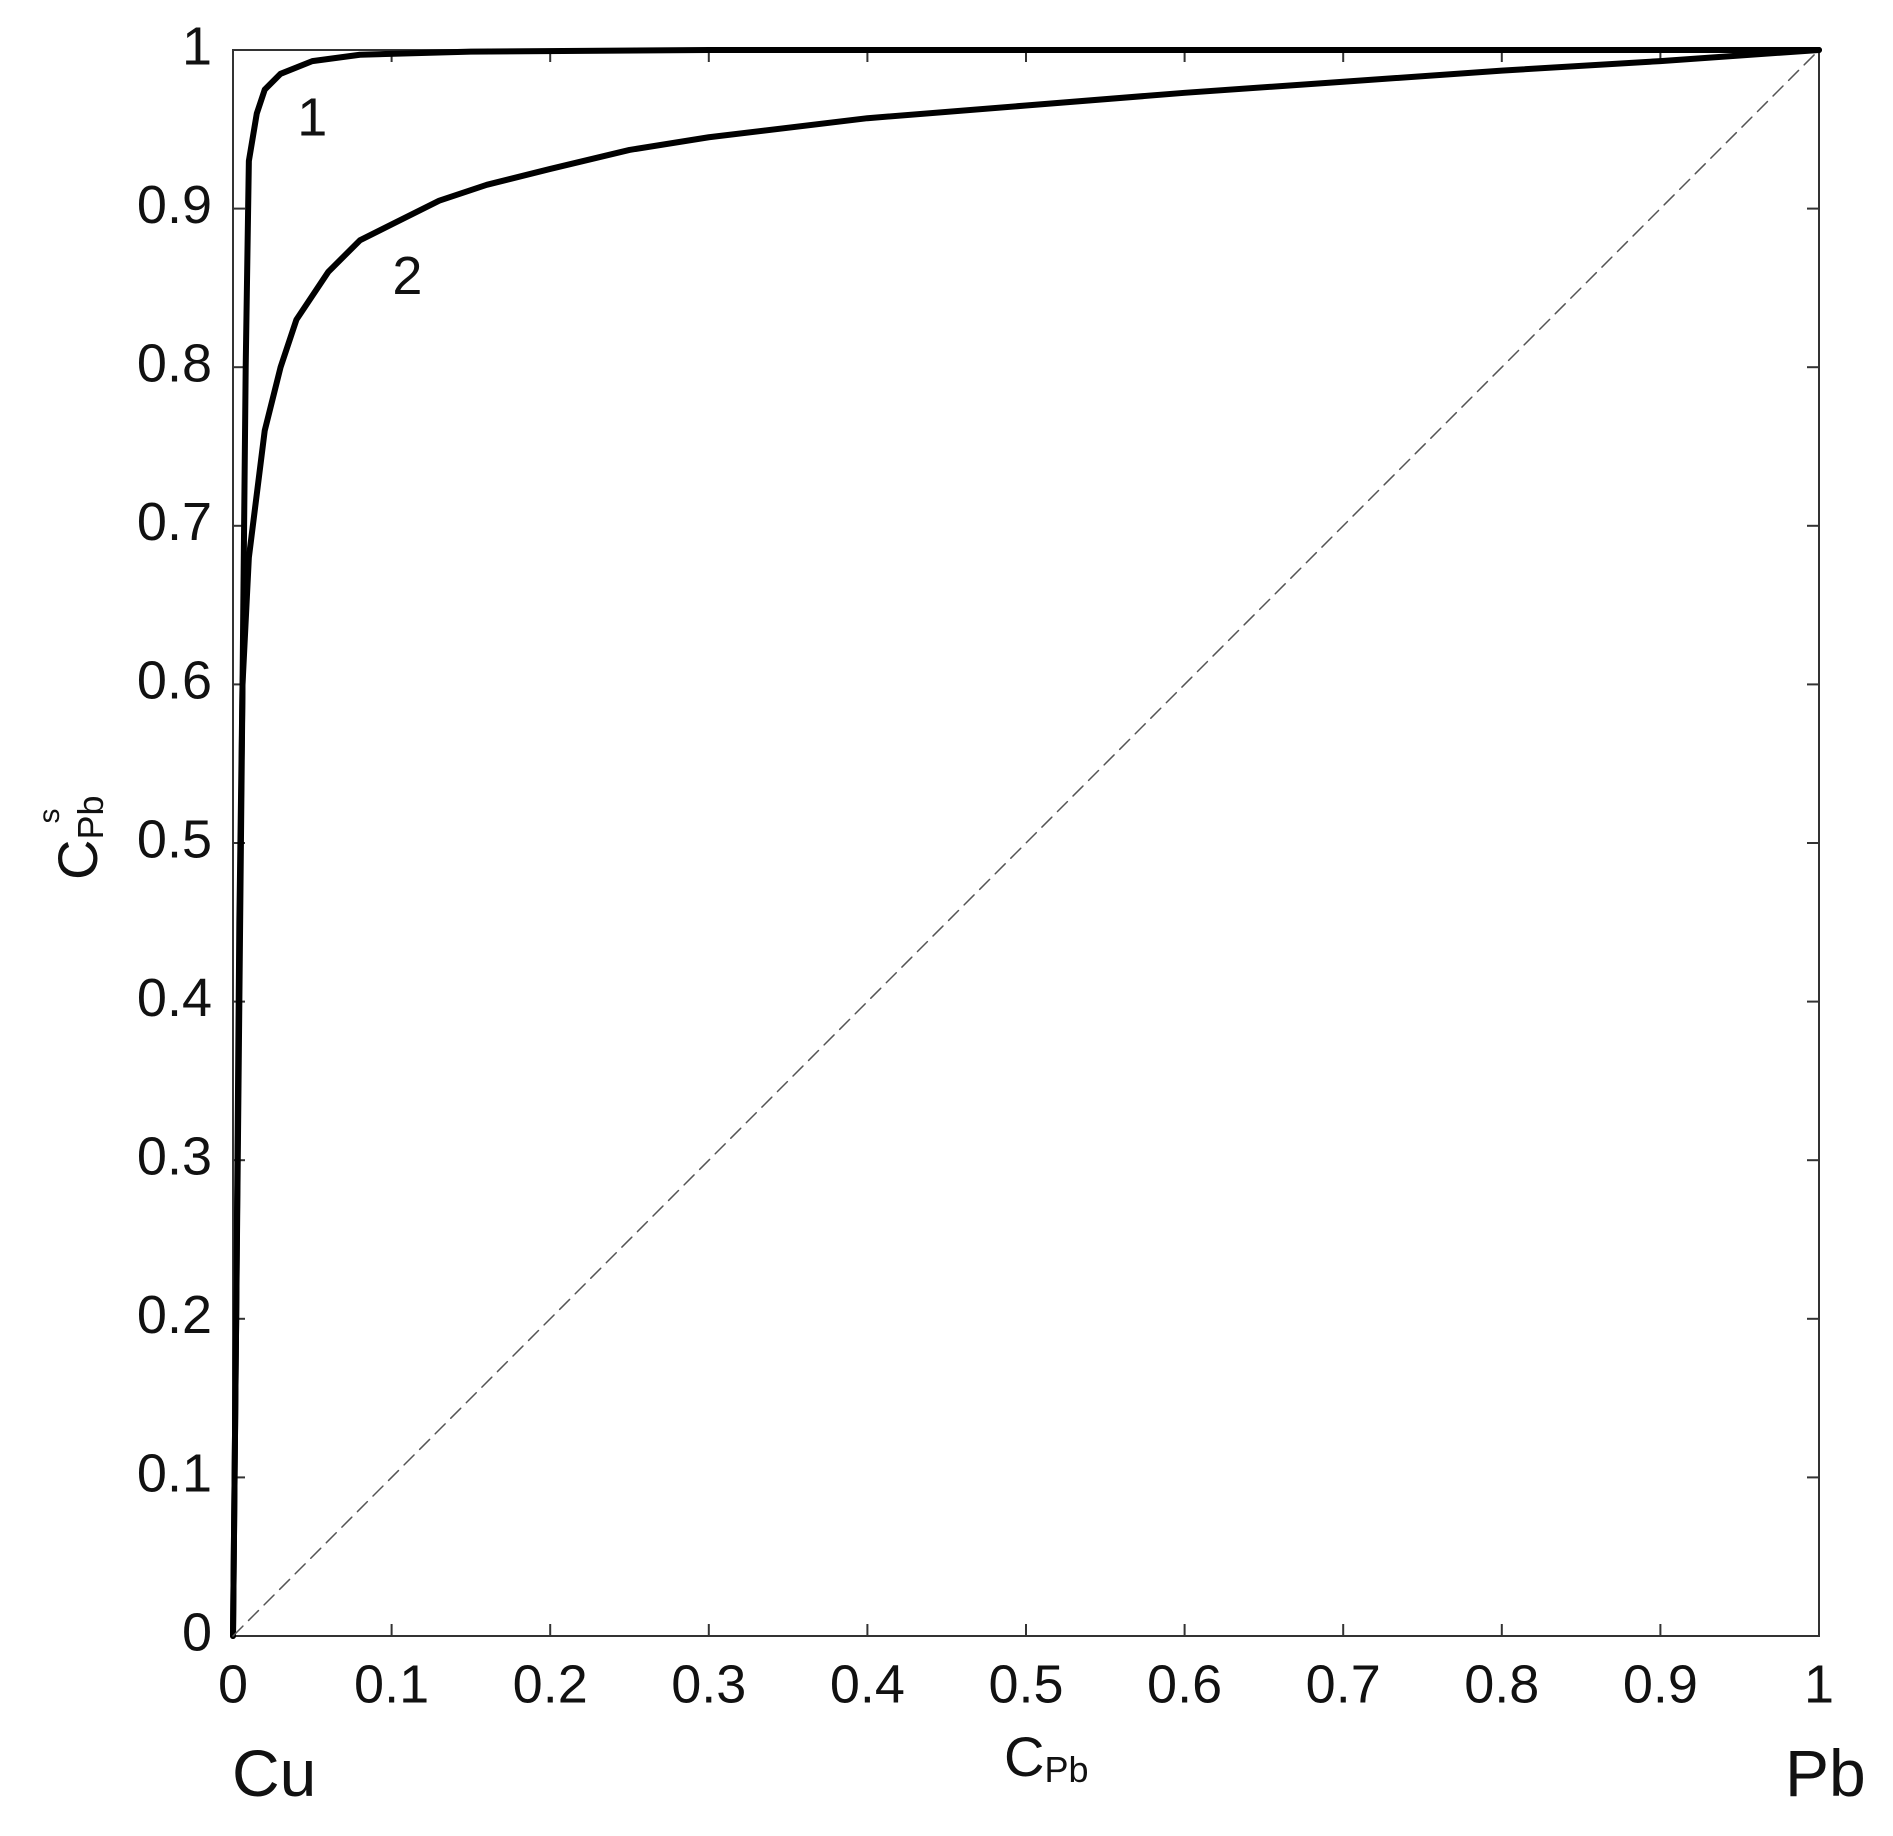 The height and width of the screenshot is (1836, 1893). I want to click on x-tick-label: 0.6, so click(1184, 1684).